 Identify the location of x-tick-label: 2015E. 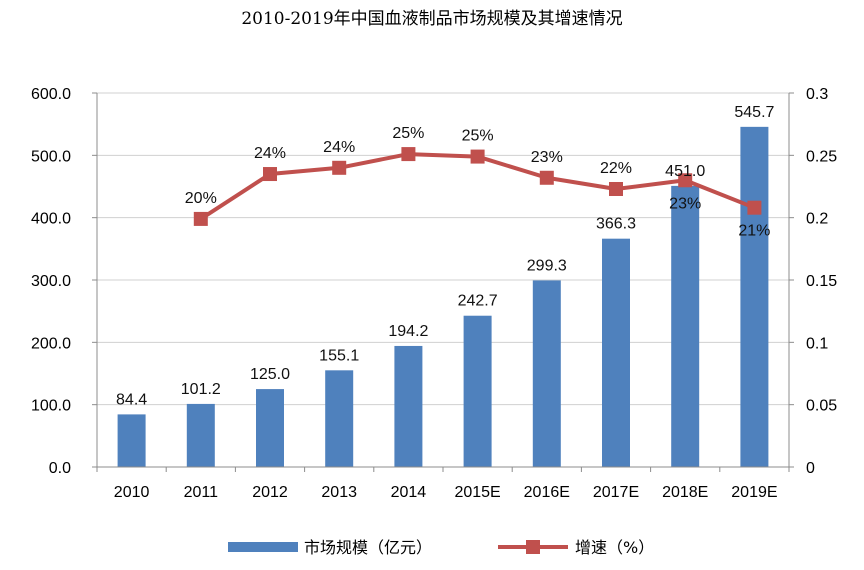
(477, 492).